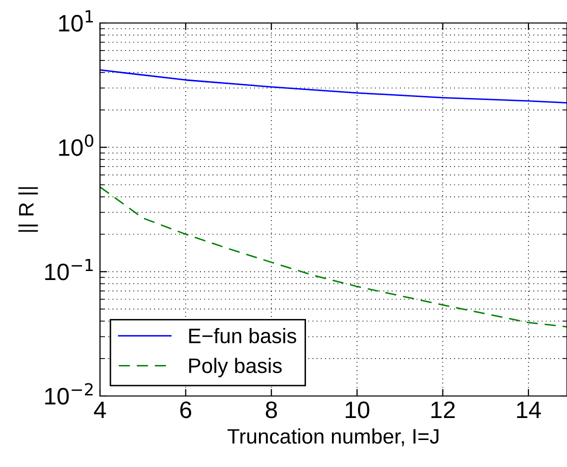 The width and height of the screenshot is (567, 467). What do you see at coordinates (100, 410) in the screenshot?
I see `x-tick-label: 4` at bounding box center [100, 410].